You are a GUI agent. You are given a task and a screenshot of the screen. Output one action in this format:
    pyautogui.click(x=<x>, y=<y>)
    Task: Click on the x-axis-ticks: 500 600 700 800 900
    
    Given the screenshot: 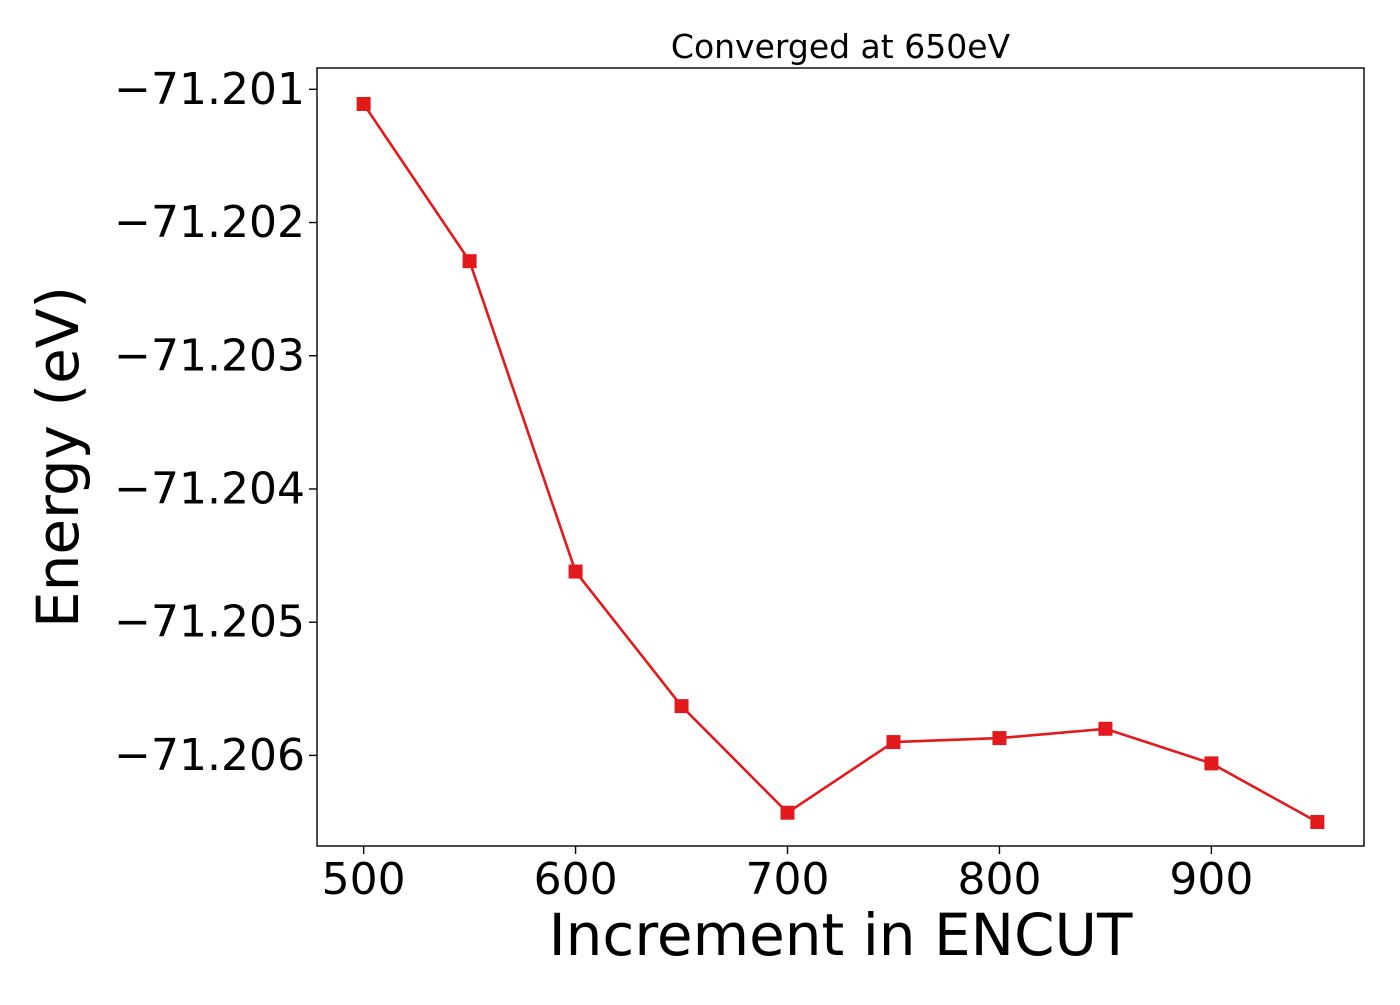 What is the action you would take?
    pyautogui.click(x=787, y=875)
    